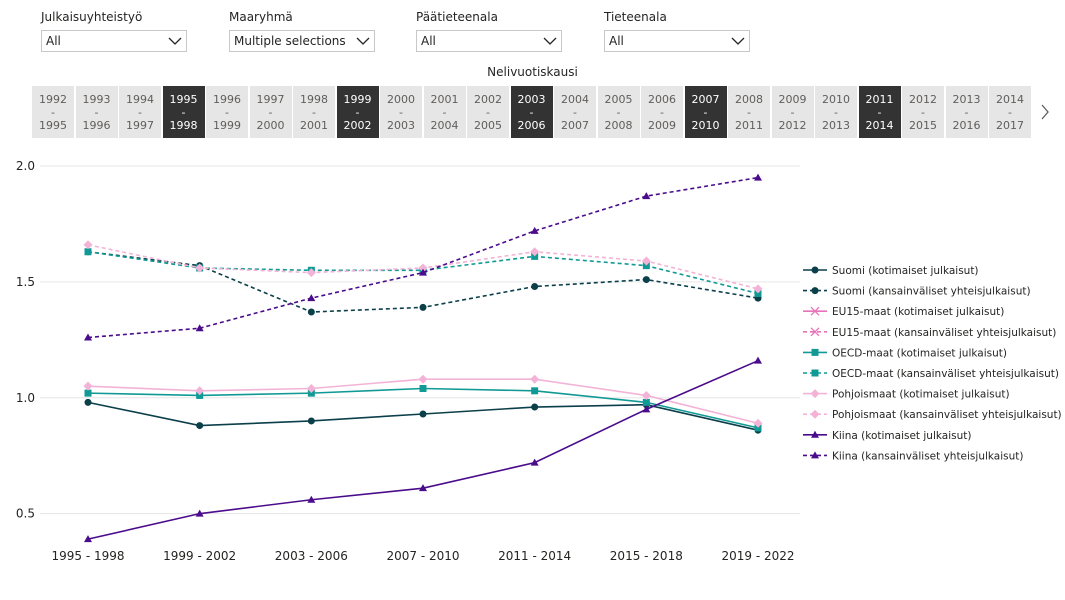  Describe the element at coordinates (616, 41) in the screenshot. I see `filter-value: All` at that location.